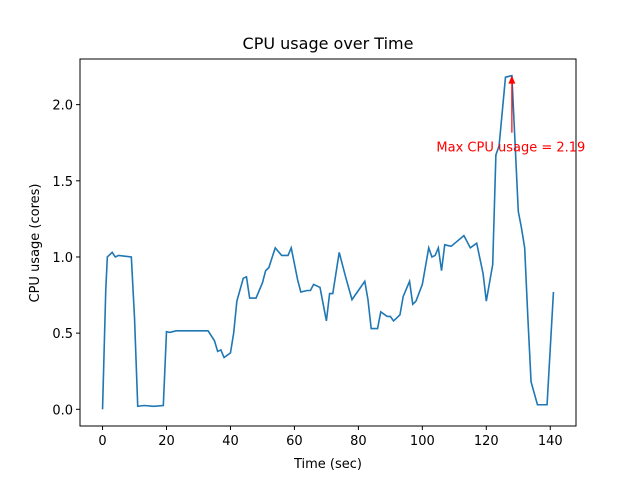 Image resolution: width=640 pixels, height=480 pixels. I want to click on x-tick-label: 120, so click(486, 441).